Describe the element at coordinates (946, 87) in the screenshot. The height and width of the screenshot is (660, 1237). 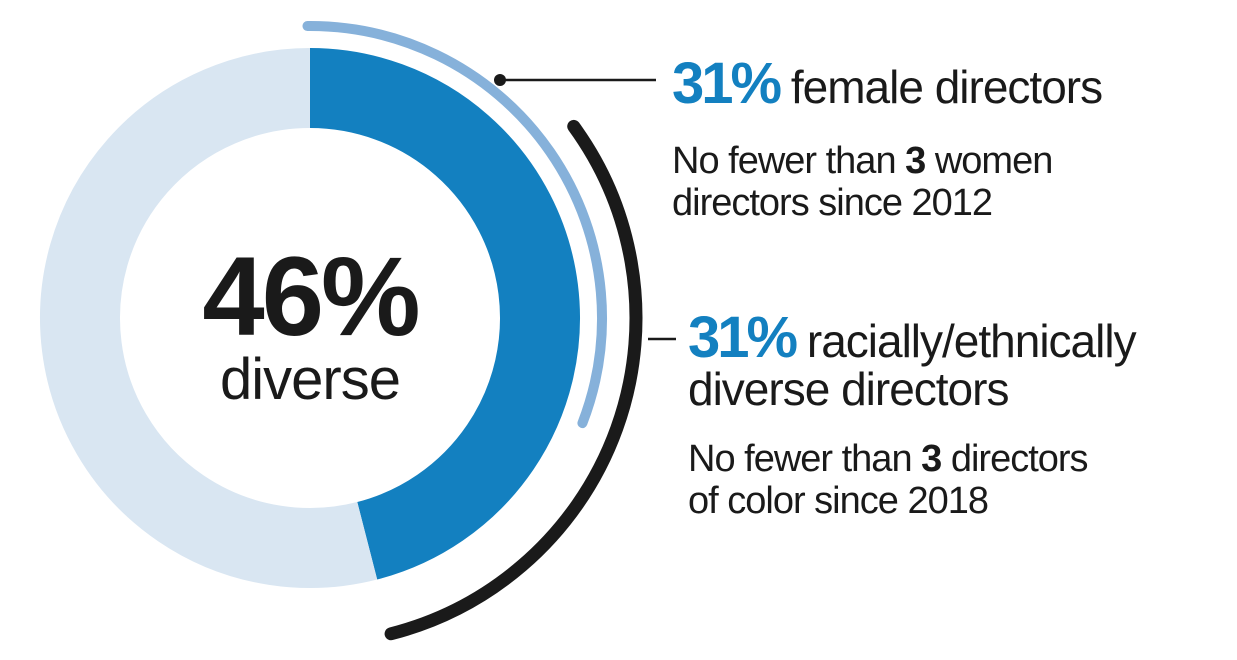
I see `female-label: female directors` at that location.